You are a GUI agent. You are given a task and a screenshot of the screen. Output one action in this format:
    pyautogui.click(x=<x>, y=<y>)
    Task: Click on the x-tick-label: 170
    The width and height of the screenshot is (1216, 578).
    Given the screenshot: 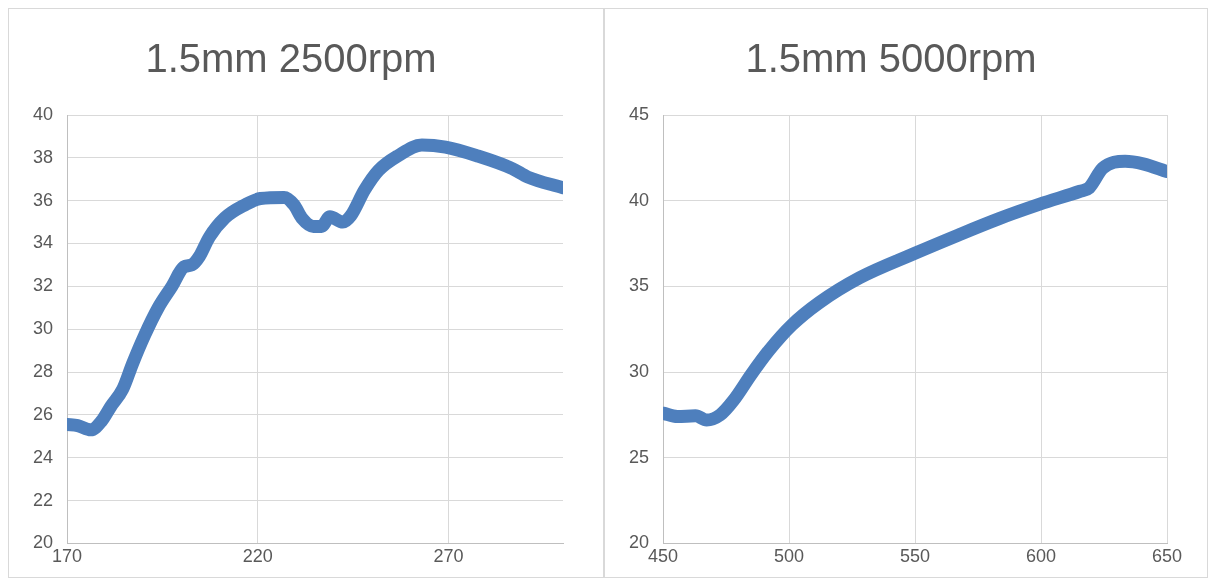 What is the action you would take?
    pyautogui.click(x=67, y=556)
    